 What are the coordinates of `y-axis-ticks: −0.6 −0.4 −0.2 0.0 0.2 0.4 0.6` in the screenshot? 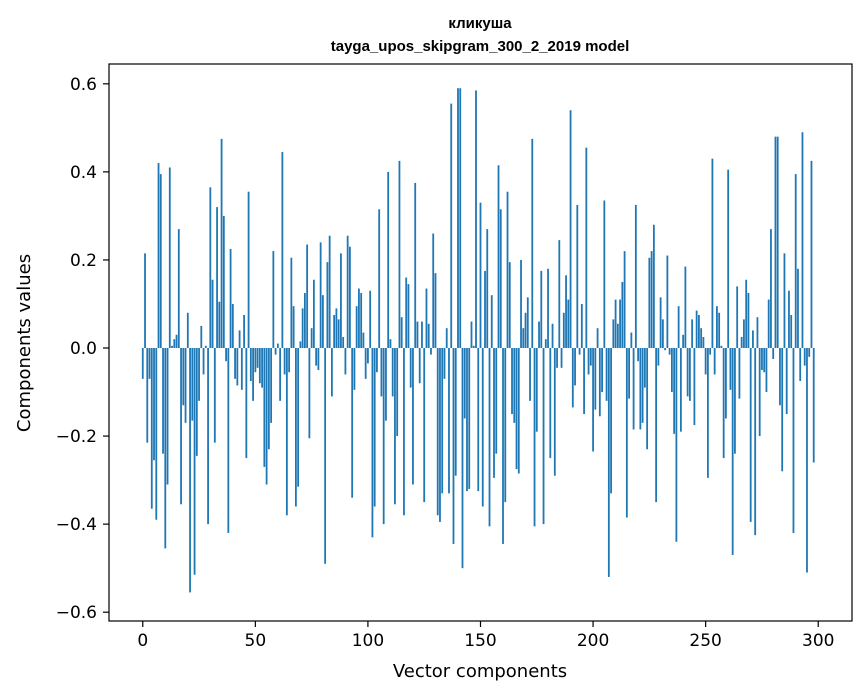 It's located at (82, 349).